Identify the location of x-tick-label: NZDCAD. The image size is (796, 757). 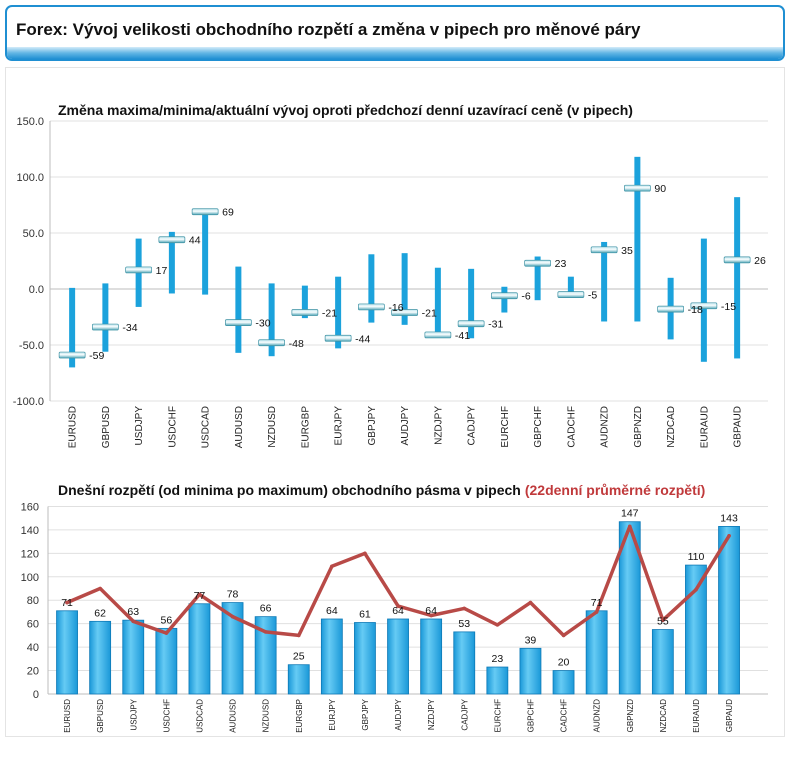
(671, 427).